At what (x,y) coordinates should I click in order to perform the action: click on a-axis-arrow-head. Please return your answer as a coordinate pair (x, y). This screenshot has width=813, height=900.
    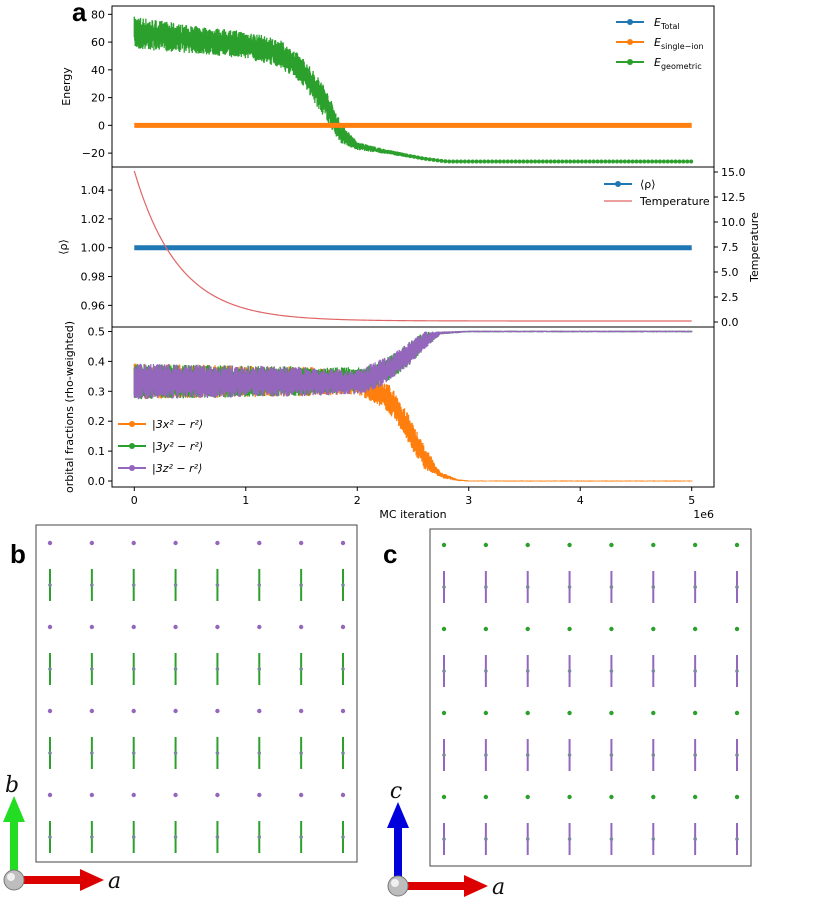
    Looking at the image, I should click on (92, 880).